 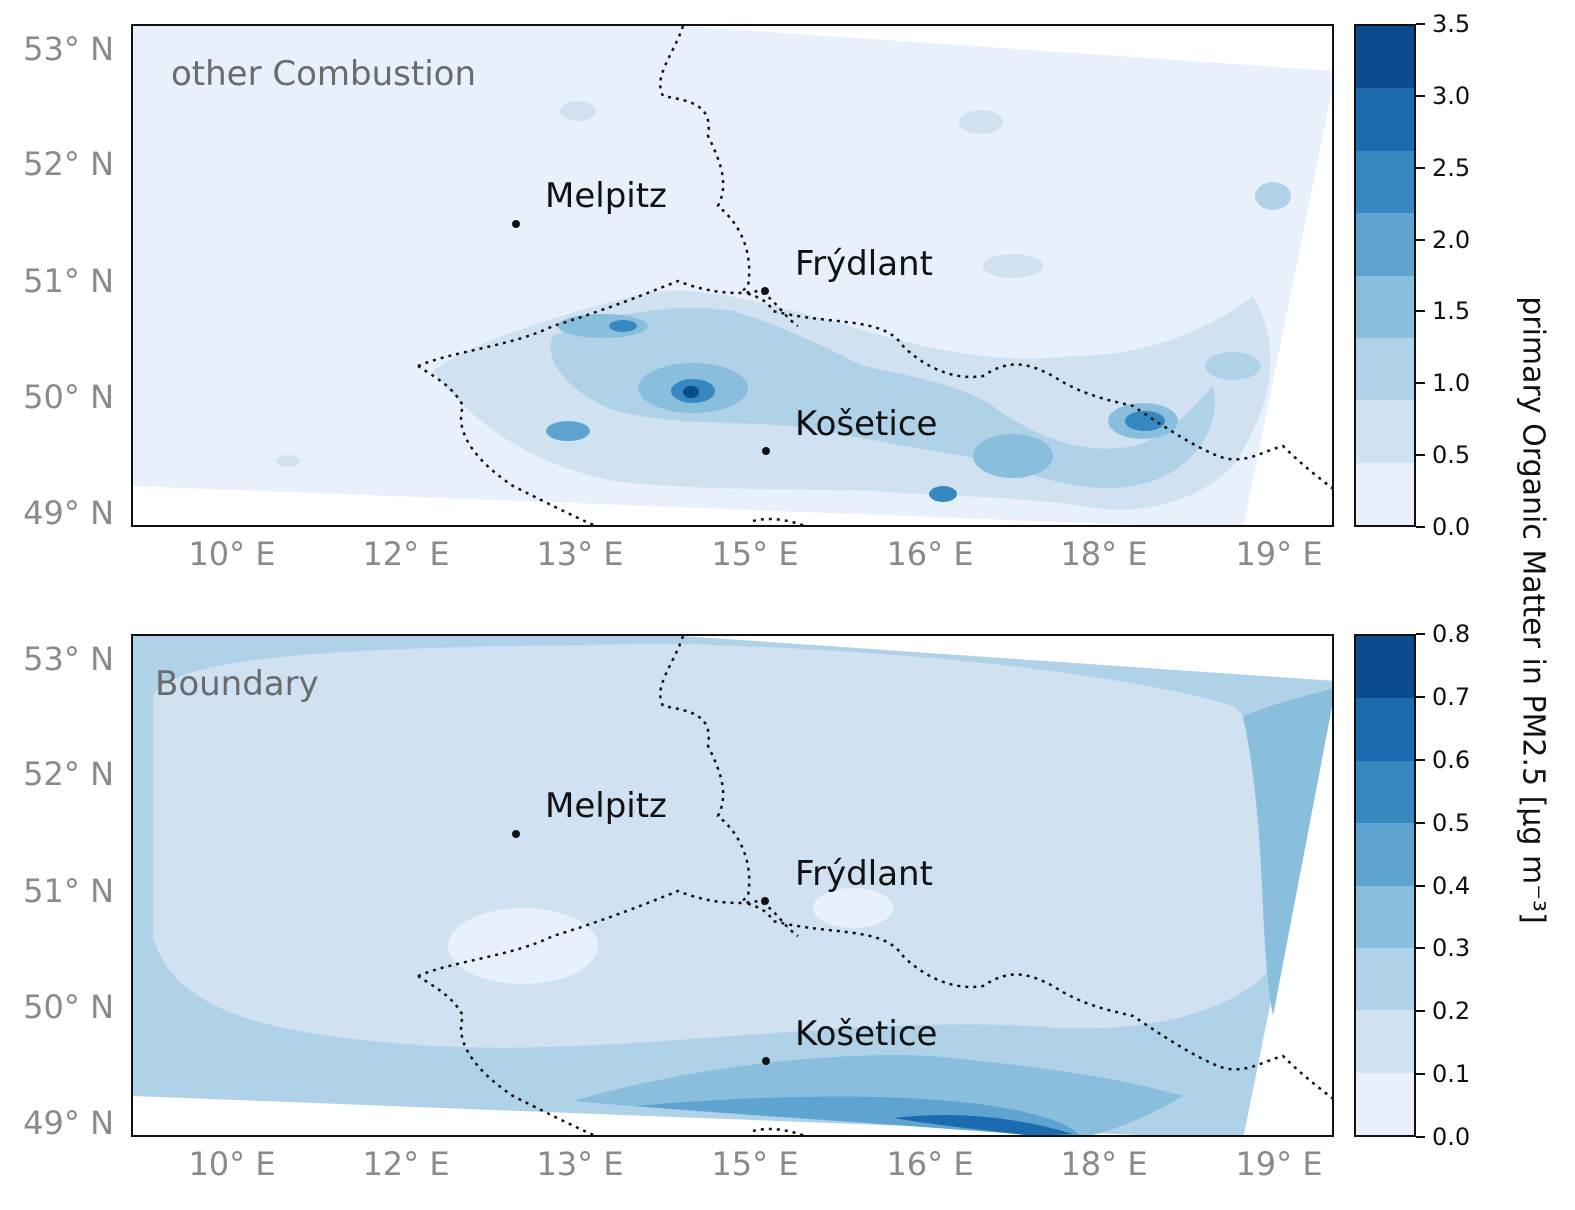 I want to click on lon-tick-label: 18° E, so click(x=1104, y=1164).